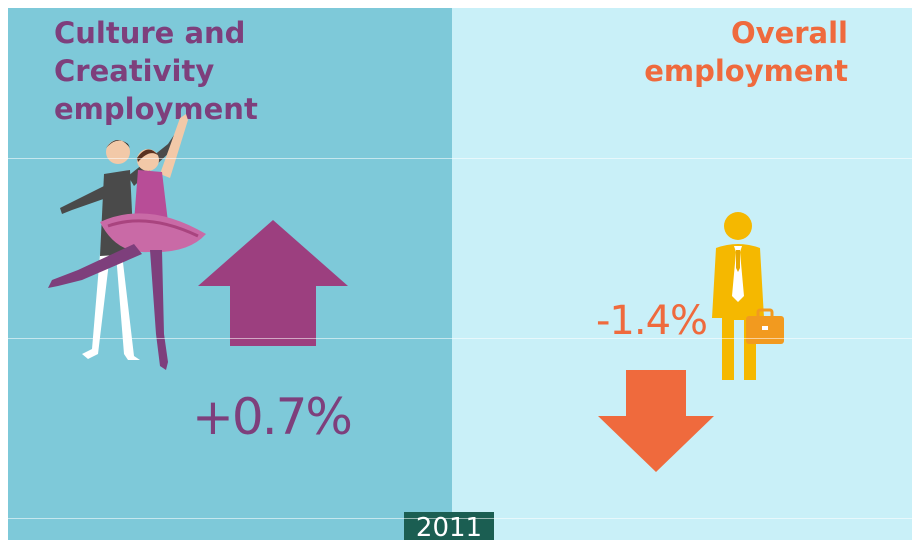 The image size is (915, 543). Describe the element at coordinates (449, 526) in the screenshot. I see `year-badge: 2011` at that location.